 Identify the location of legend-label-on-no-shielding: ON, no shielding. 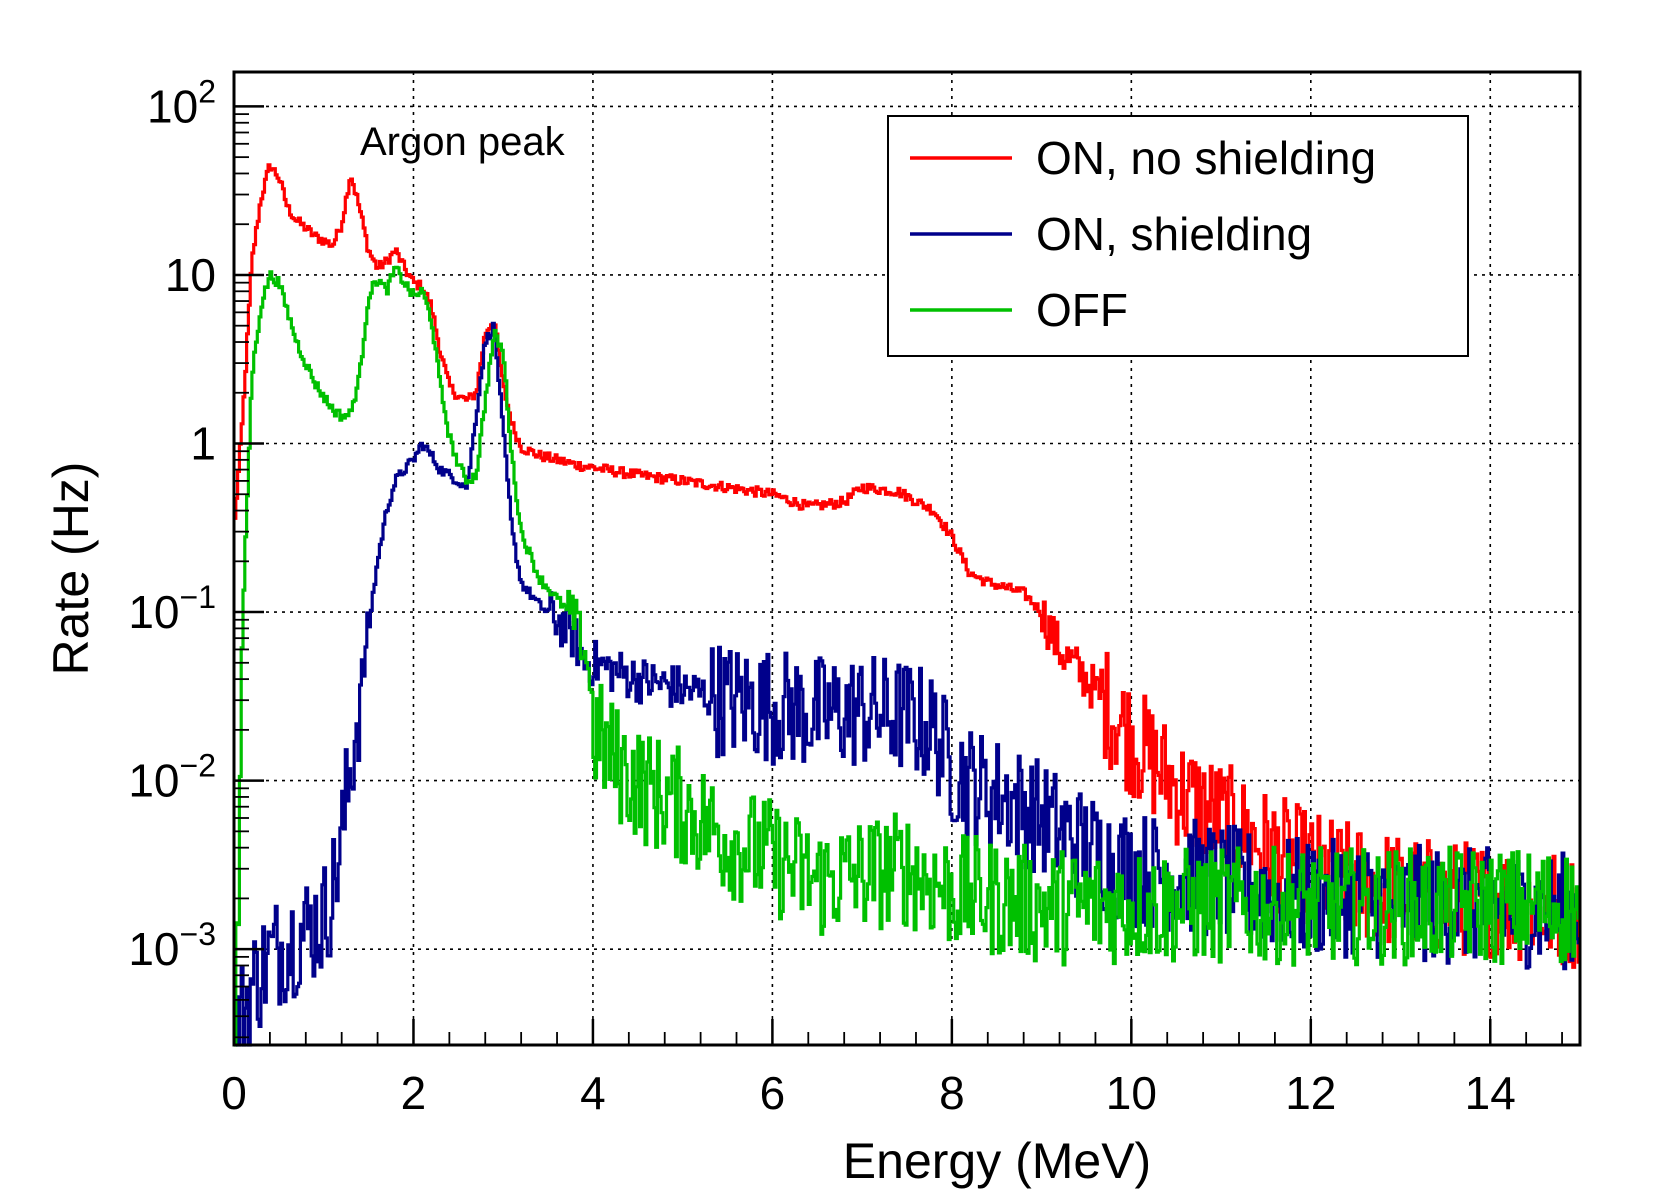
(1206, 158).